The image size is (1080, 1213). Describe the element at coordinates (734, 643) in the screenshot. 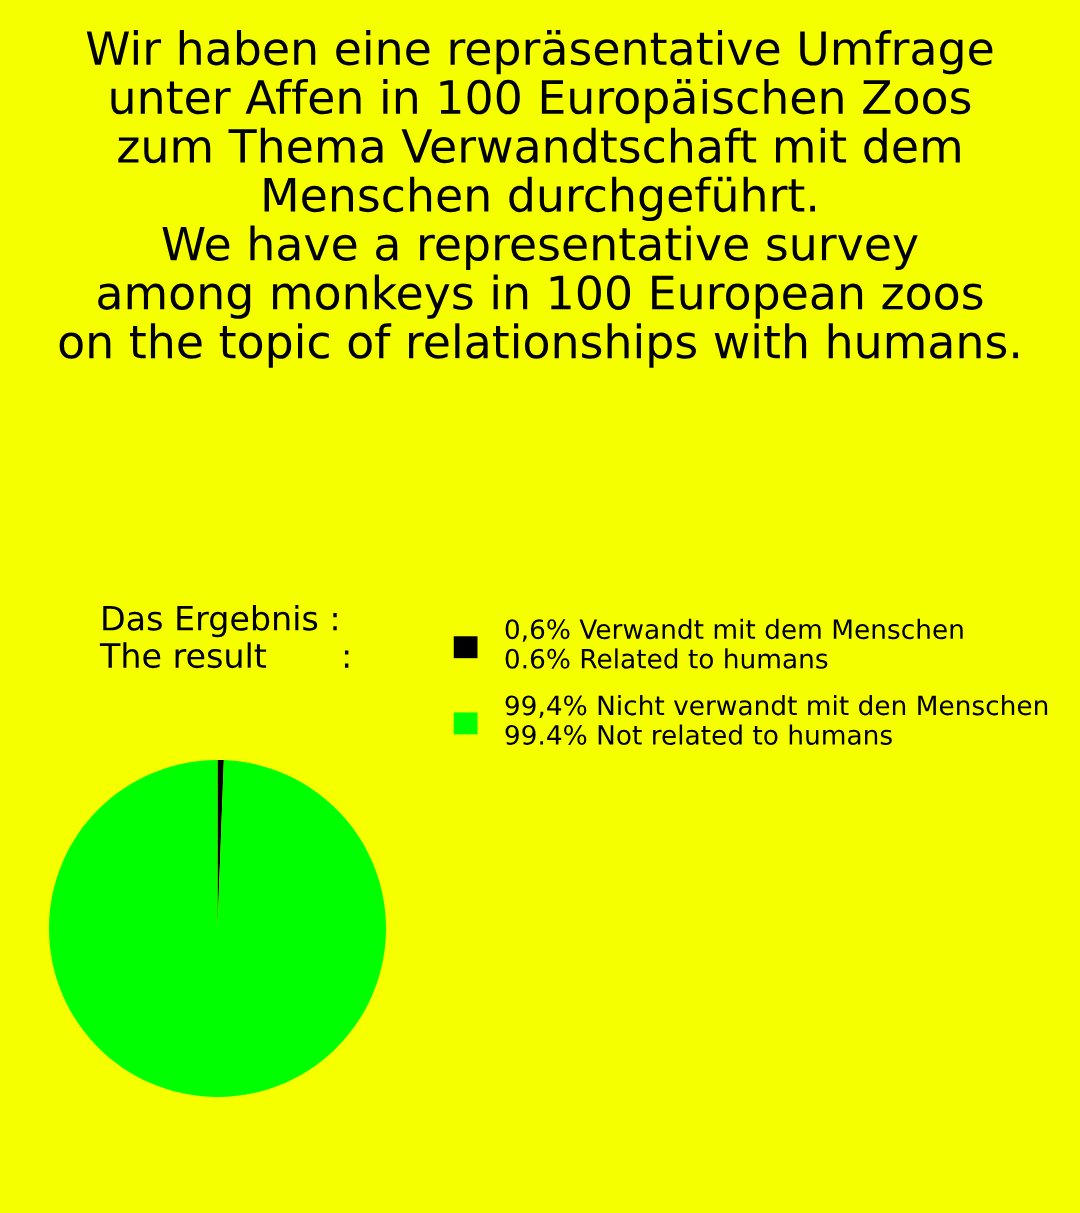

I see `legend-label: 0,6% Verwandt mit dem Menschen 0.6% Related to humans` at that location.